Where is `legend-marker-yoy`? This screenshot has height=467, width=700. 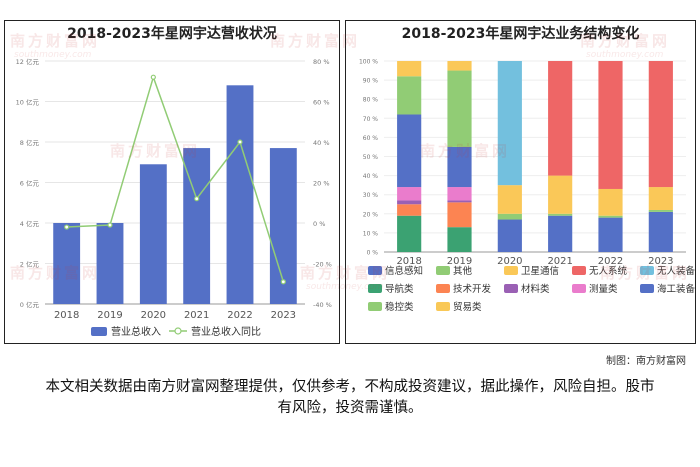
legend-marker-yoy is located at coordinates (178, 331).